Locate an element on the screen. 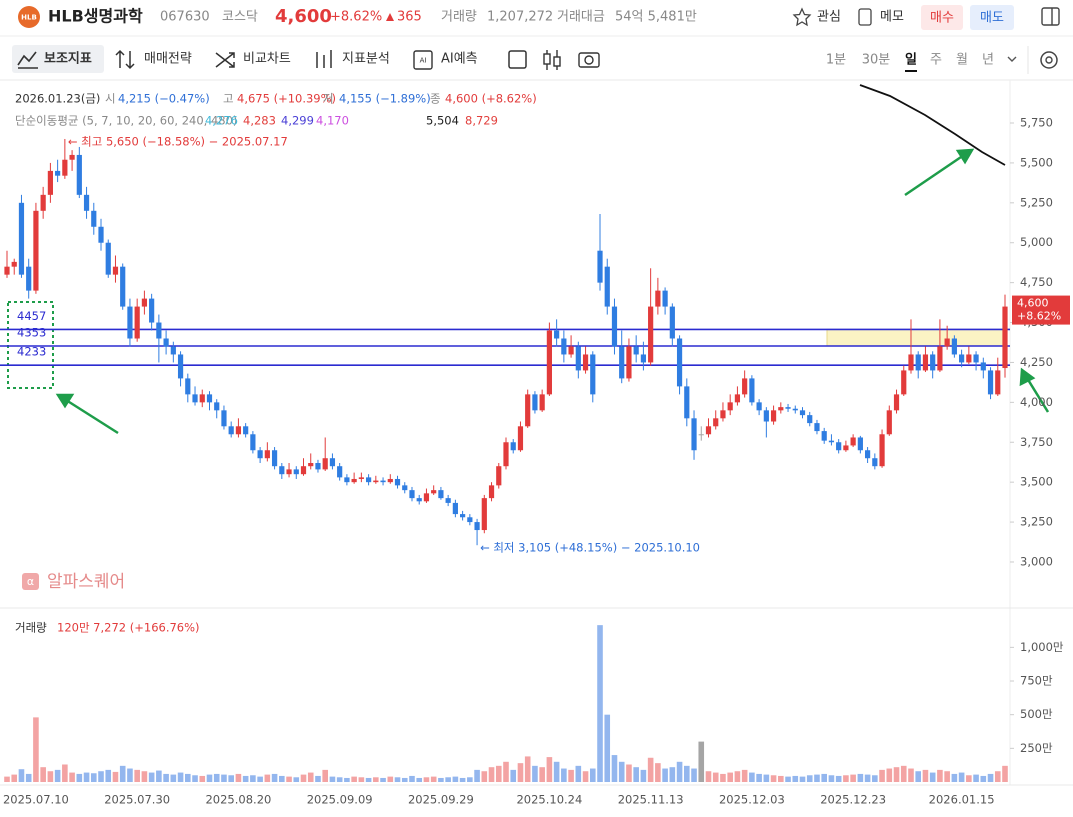  tool: 비교차트 is located at coordinates (267, 59).